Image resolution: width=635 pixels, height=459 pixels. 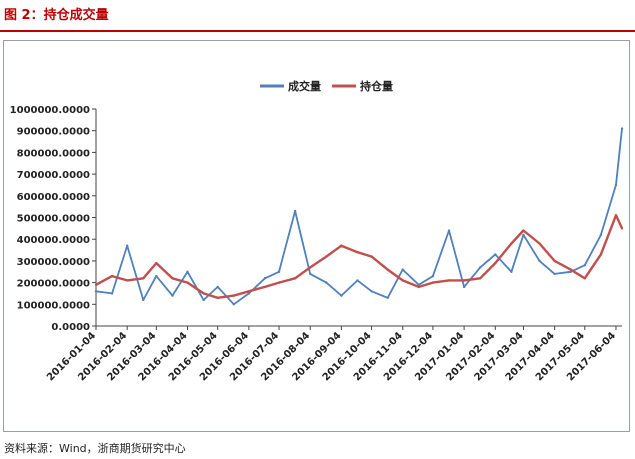 What do you see at coordinates (53, 305) in the screenshot?
I see `y-tick-label: 100000.0000` at bounding box center [53, 305].